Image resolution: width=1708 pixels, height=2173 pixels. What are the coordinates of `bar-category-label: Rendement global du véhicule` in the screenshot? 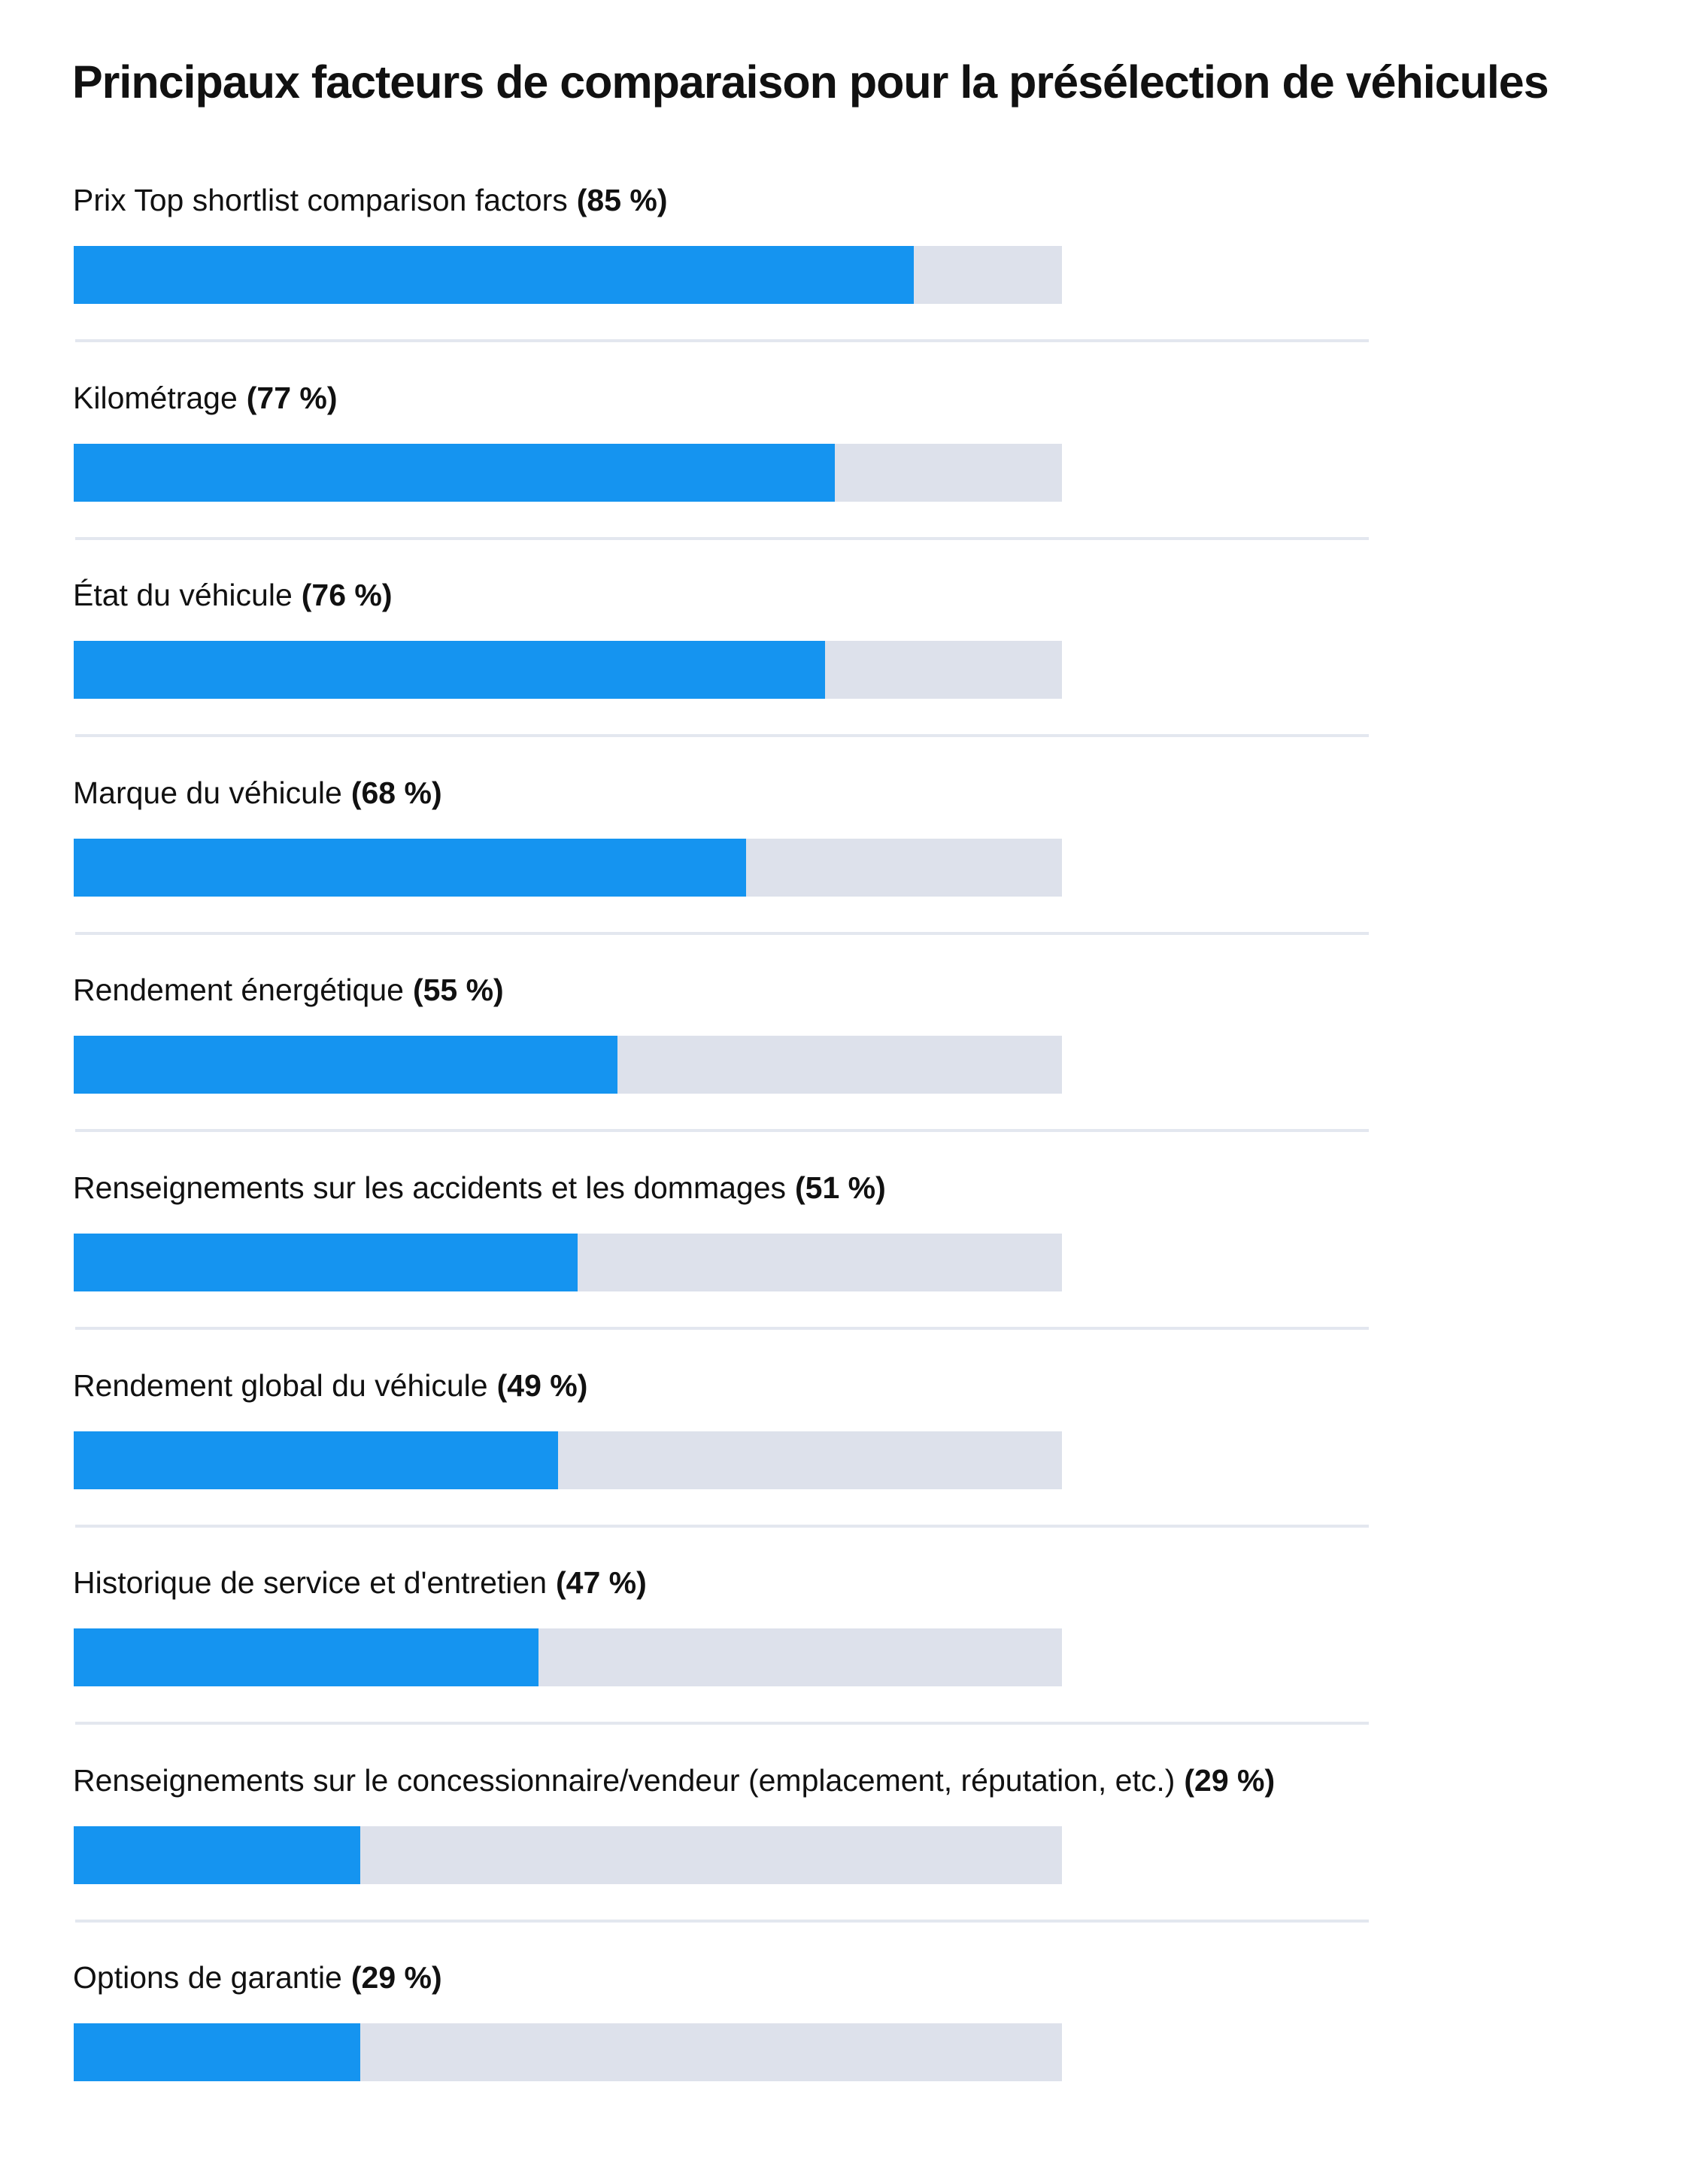 It's located at (281, 1385).